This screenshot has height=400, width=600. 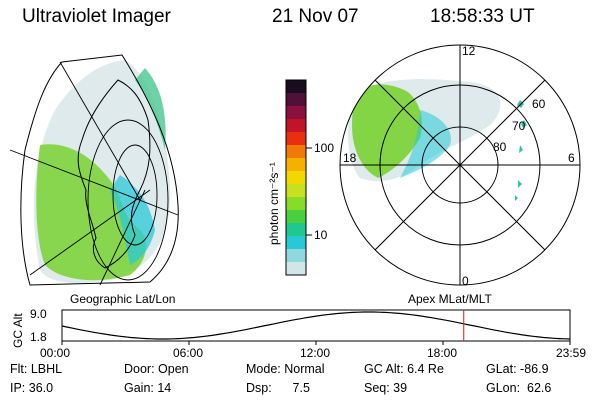 I want to click on colorbar-frame, so click(x=296, y=177).